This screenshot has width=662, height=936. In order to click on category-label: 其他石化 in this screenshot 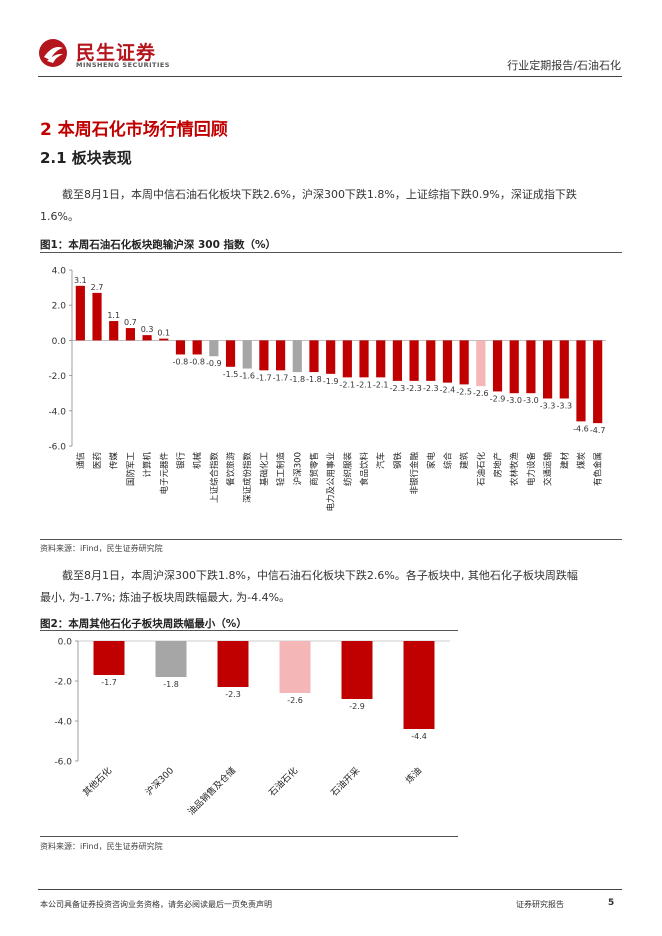, I will do `click(97, 782)`.